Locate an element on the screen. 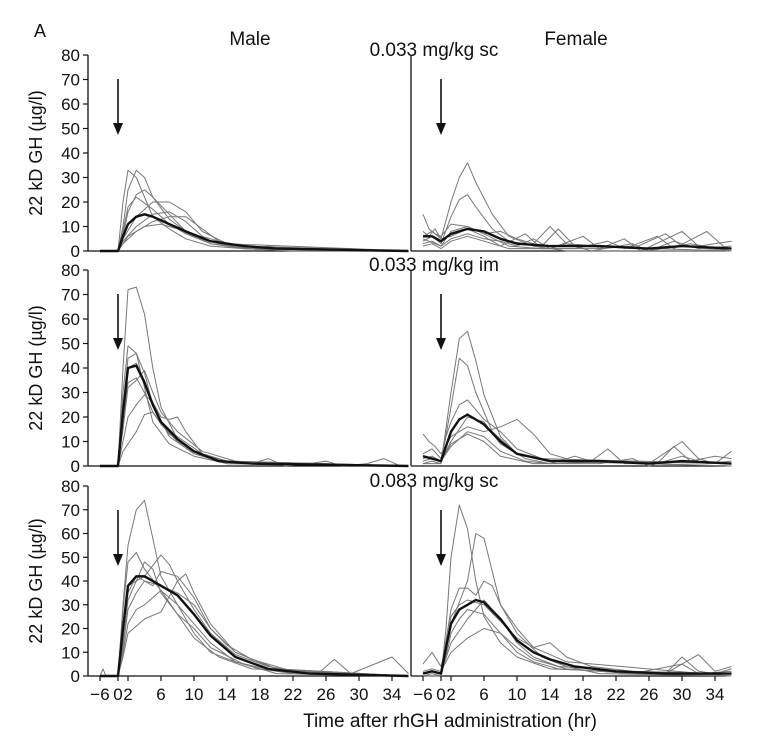 The width and height of the screenshot is (772, 756). x-axis-label: Time after rhGH administration (hr) is located at coordinates (450, 721).